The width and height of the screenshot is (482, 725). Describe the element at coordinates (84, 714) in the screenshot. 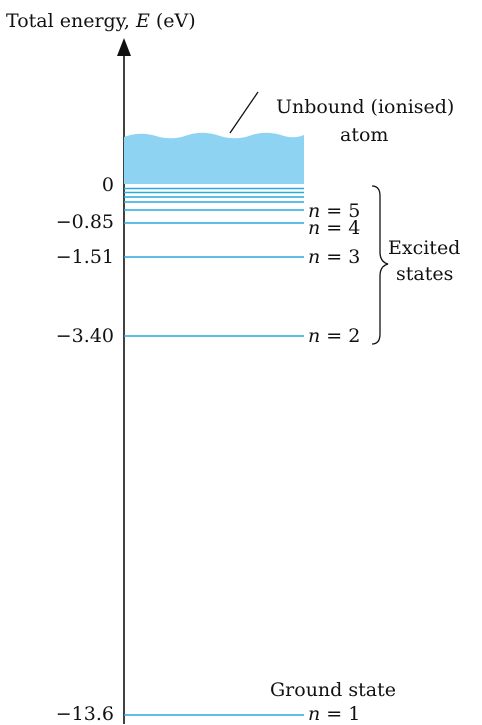

I see `energy-label-n1: −13.6` at that location.